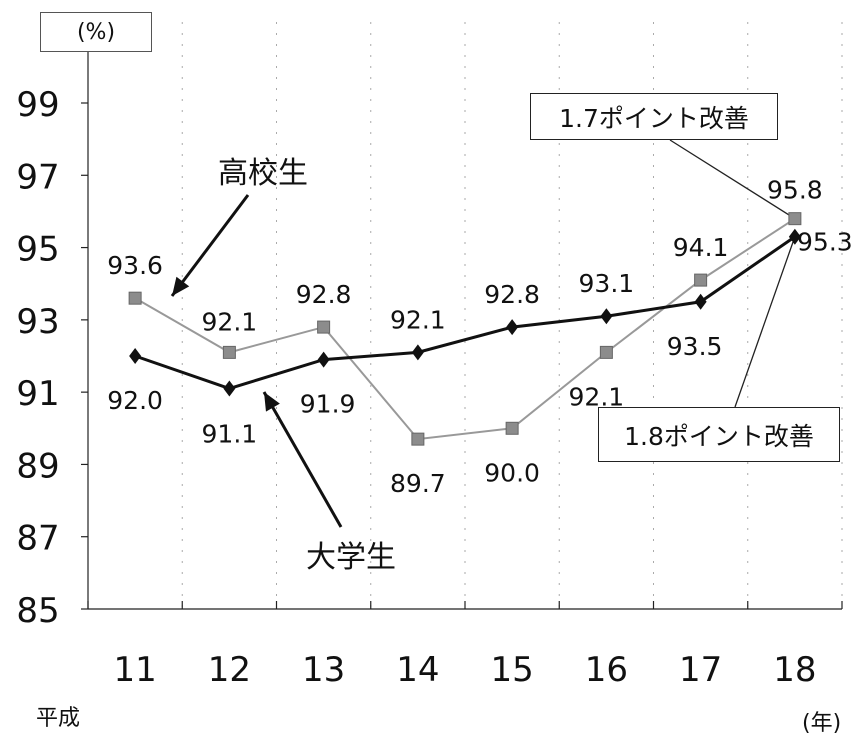 The width and height of the screenshot is (864, 737). Describe the element at coordinates (765, 322) in the screenshot. I see `callout-leader-university` at that location.